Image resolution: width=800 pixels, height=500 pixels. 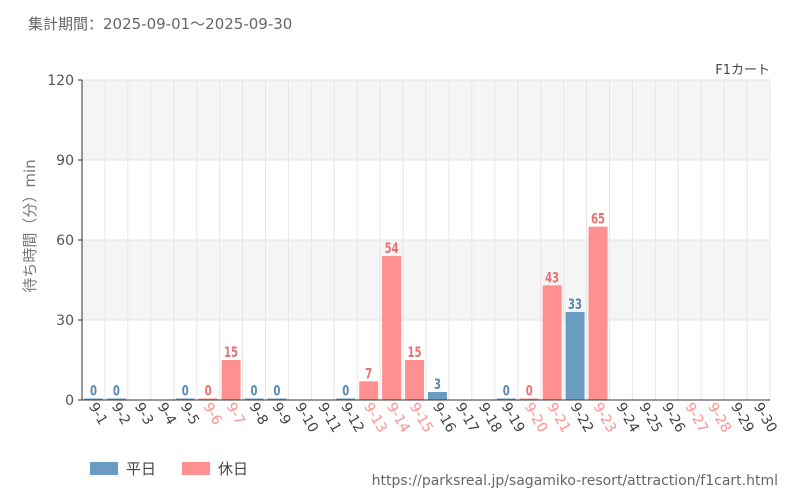 I want to click on period-label: 集計期間：2025-09-01～2025-09-30, so click(x=160, y=24).